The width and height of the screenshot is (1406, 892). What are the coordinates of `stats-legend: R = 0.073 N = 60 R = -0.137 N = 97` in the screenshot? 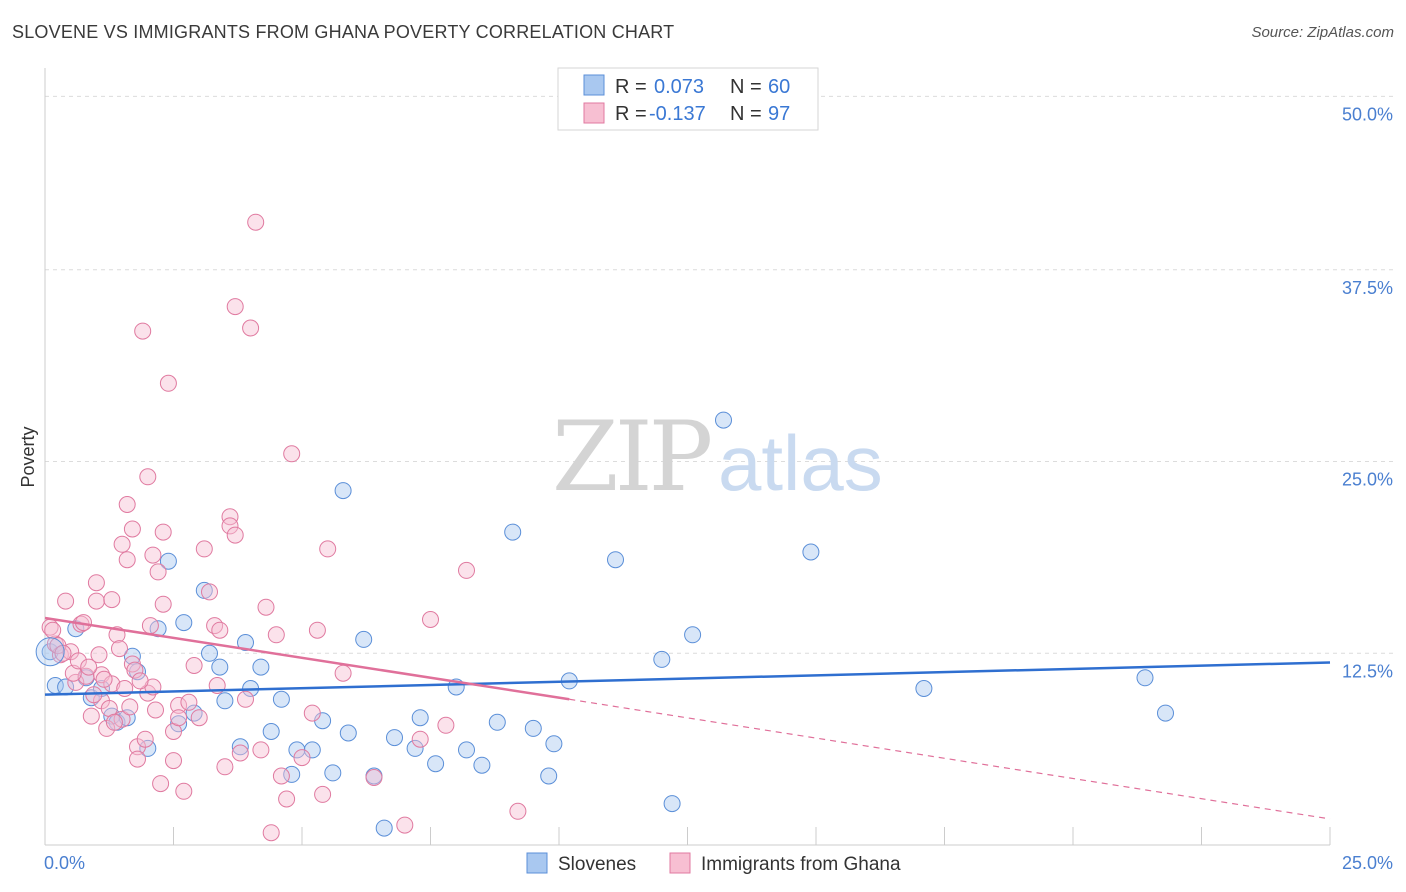 It's located at (688, 99).